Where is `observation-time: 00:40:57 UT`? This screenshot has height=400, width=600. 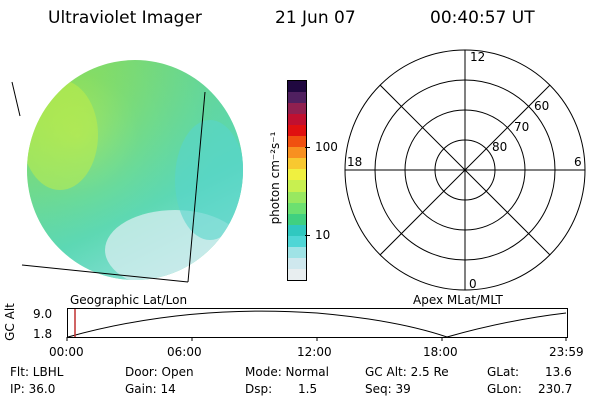 observation-time: 00:40:57 UT is located at coordinates (482, 18).